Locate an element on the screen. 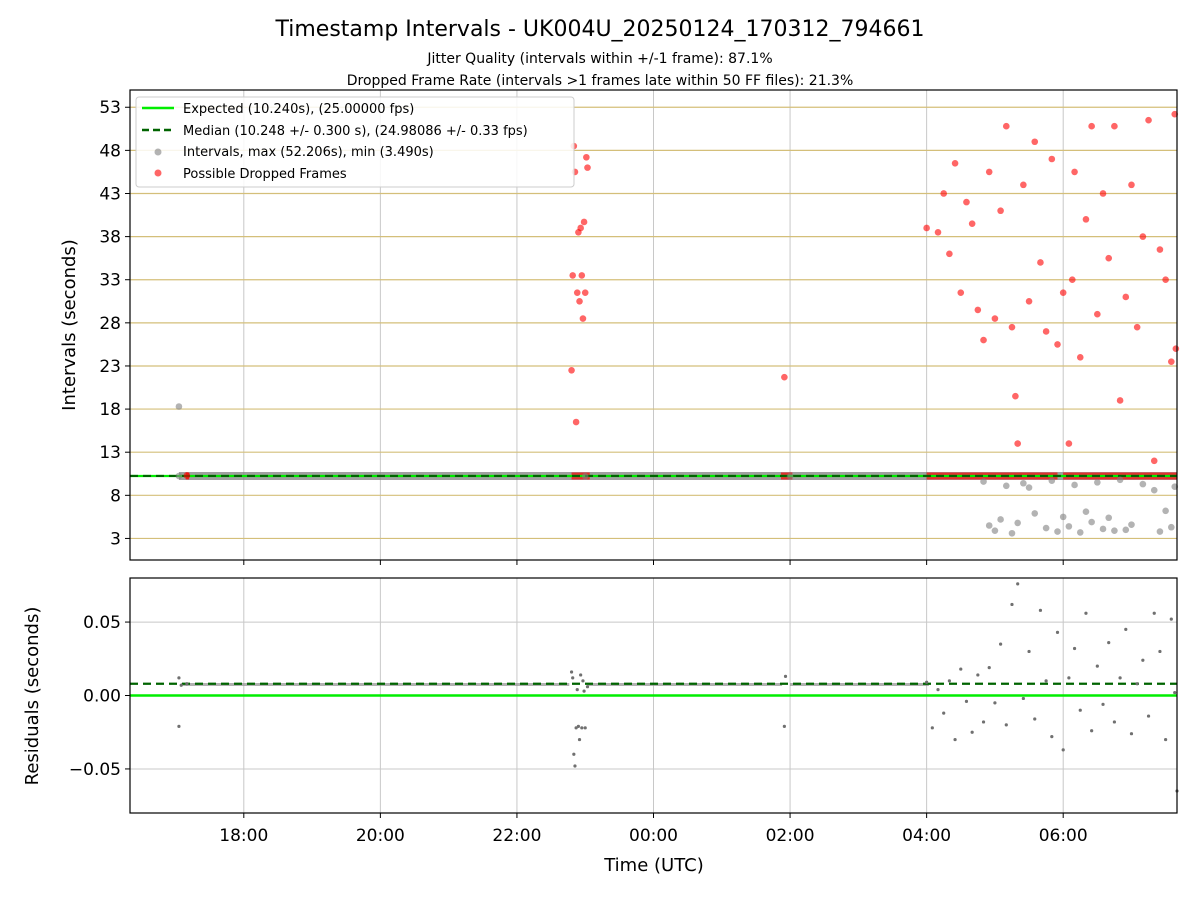 The image size is (1200, 900). x-tick-label: 18:00 is located at coordinates (243, 836).